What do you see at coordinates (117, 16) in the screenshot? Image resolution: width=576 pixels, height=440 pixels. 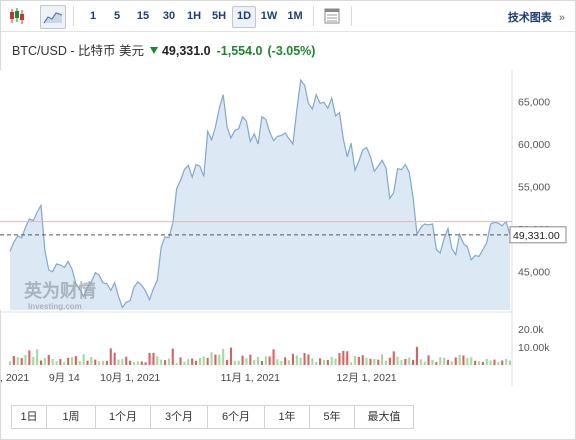 I see `interval-5m: 5` at bounding box center [117, 16].